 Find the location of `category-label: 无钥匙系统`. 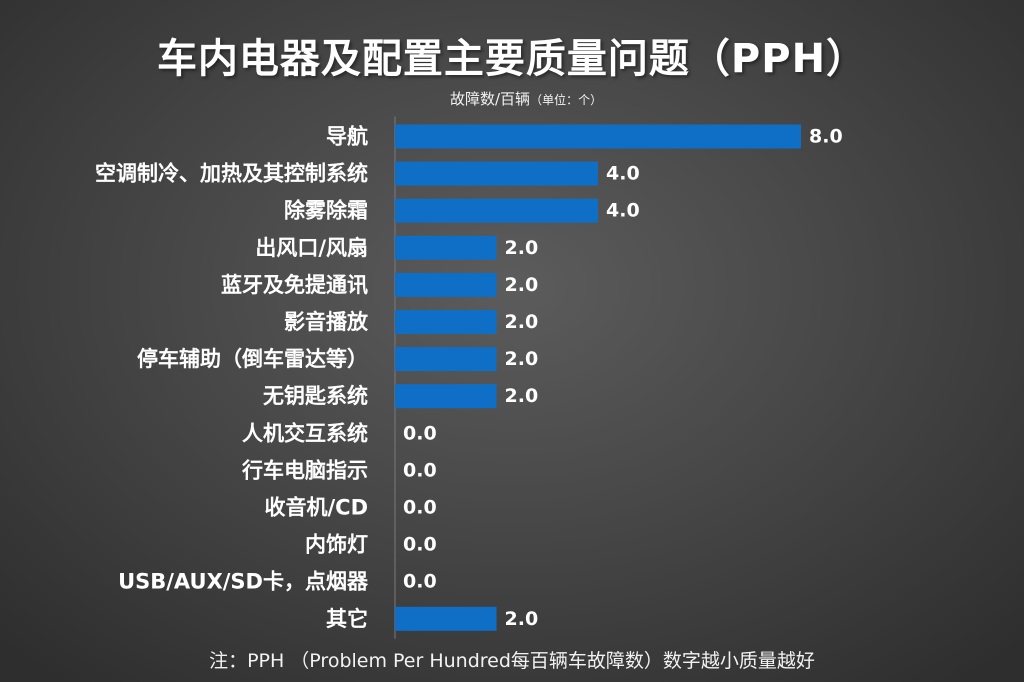

category-label: 无钥匙系统 is located at coordinates (315, 396).